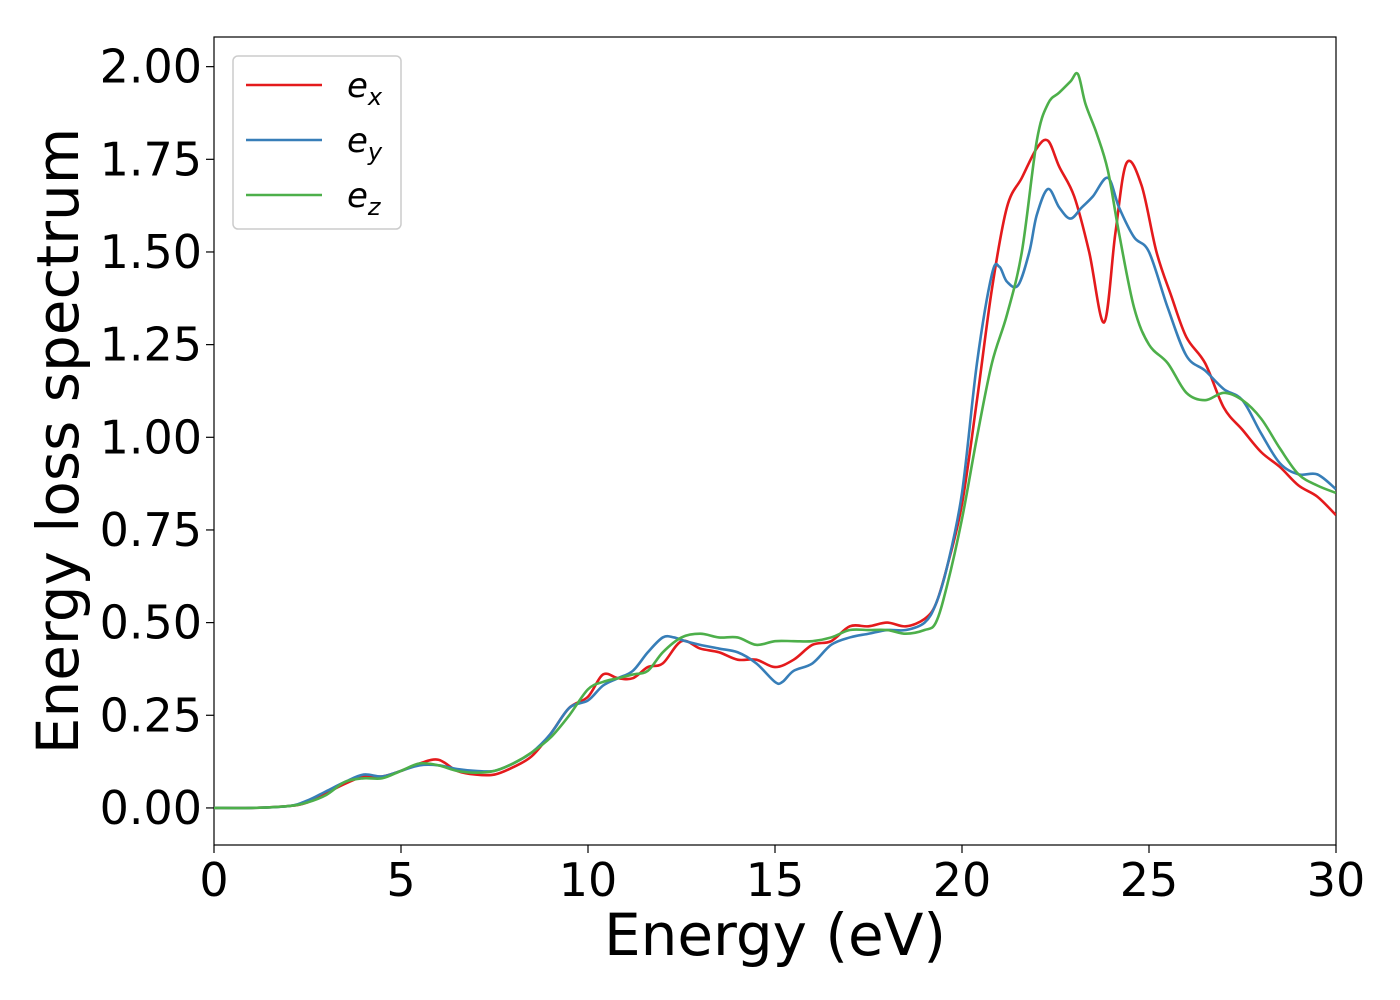  What do you see at coordinates (775, 880) in the screenshot?
I see `x-tick-label: 15` at bounding box center [775, 880].